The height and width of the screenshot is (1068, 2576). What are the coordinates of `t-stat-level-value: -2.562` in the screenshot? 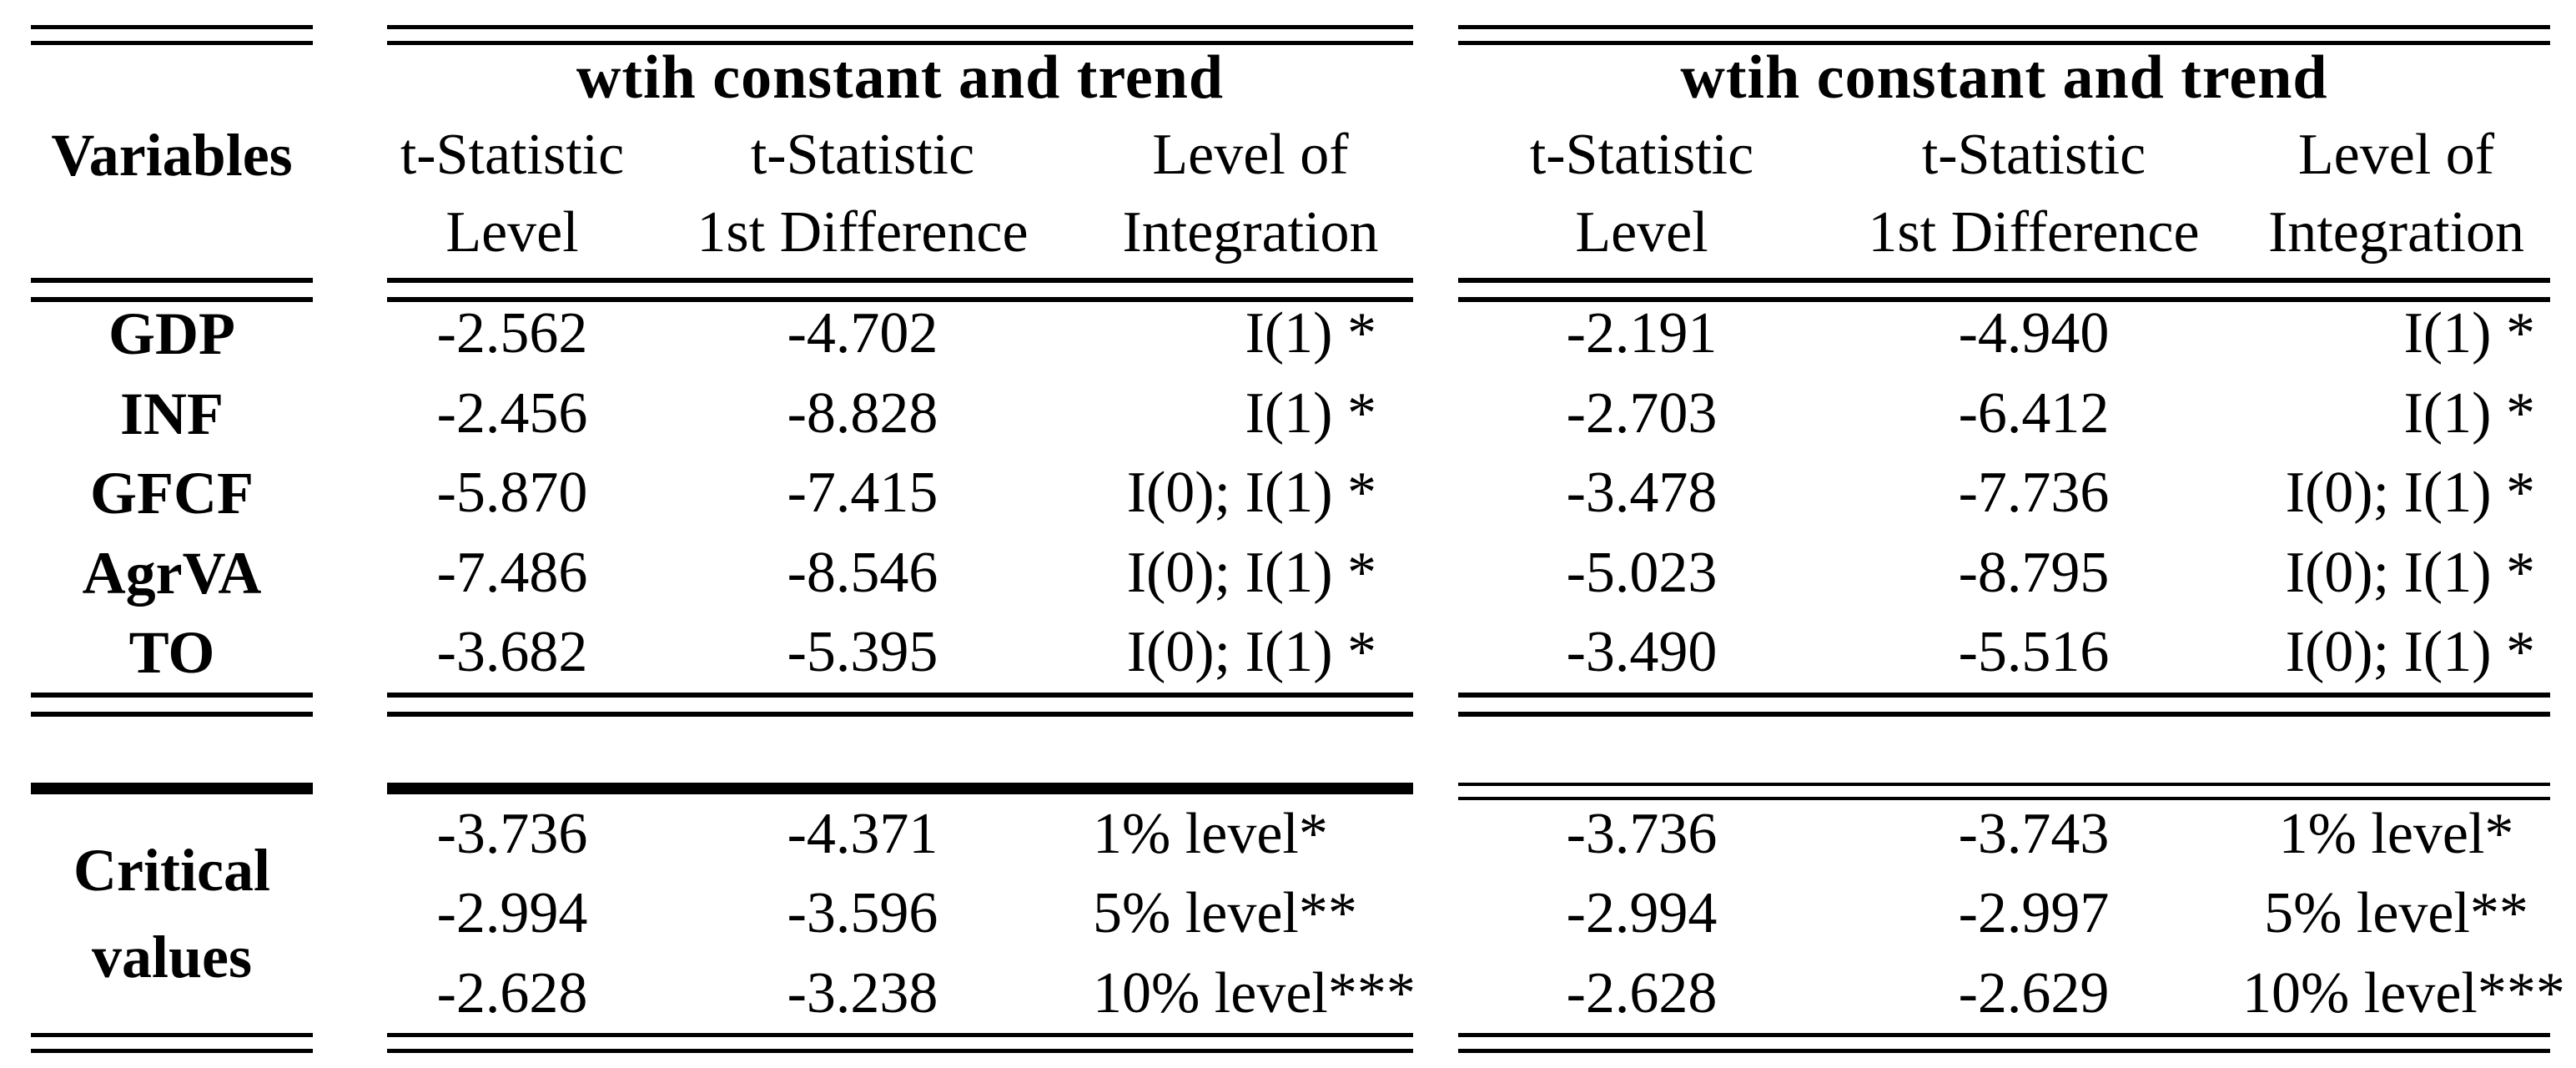 It's located at (512, 333).